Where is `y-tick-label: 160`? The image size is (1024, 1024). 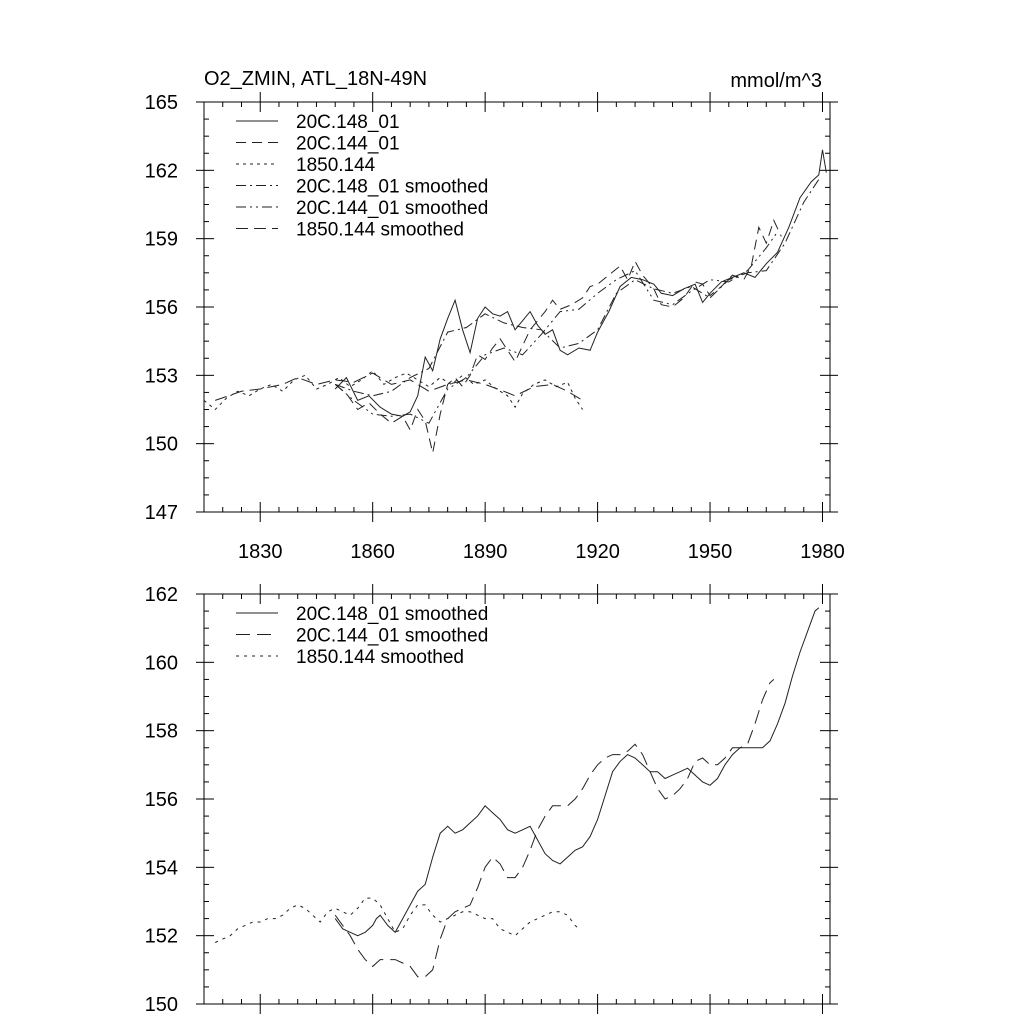 y-tick-label: 160 is located at coordinates (161, 663).